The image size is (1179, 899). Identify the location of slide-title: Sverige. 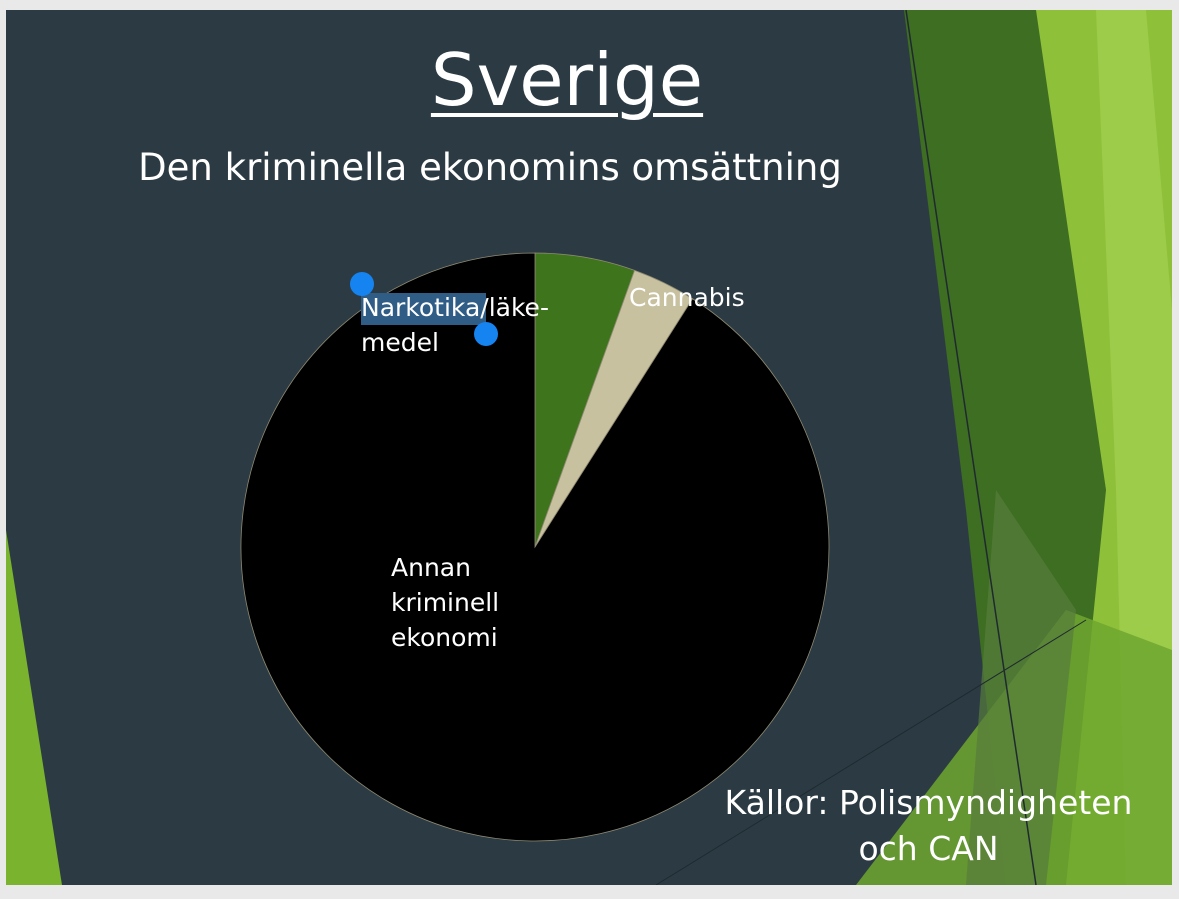
(567, 80).